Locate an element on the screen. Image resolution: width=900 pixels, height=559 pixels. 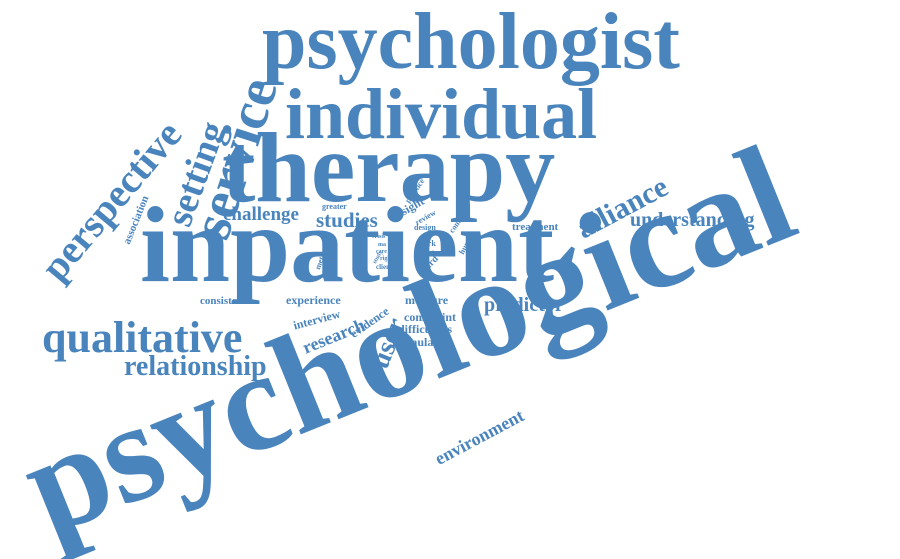
word-studies: studies is located at coordinates (347, 220).